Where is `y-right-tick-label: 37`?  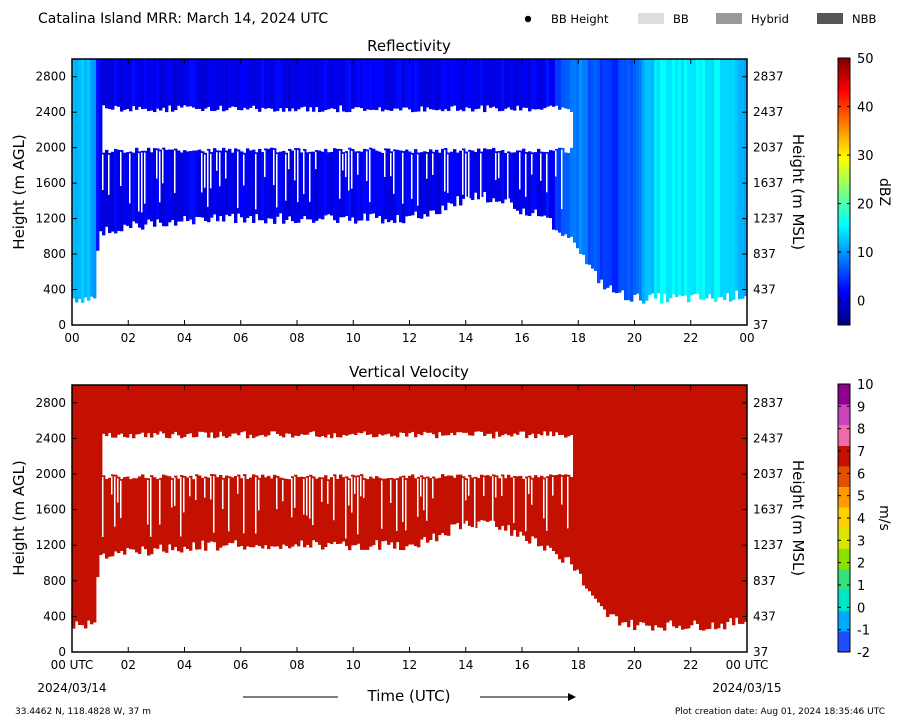 y-right-tick-label: 37 is located at coordinates (760, 325).